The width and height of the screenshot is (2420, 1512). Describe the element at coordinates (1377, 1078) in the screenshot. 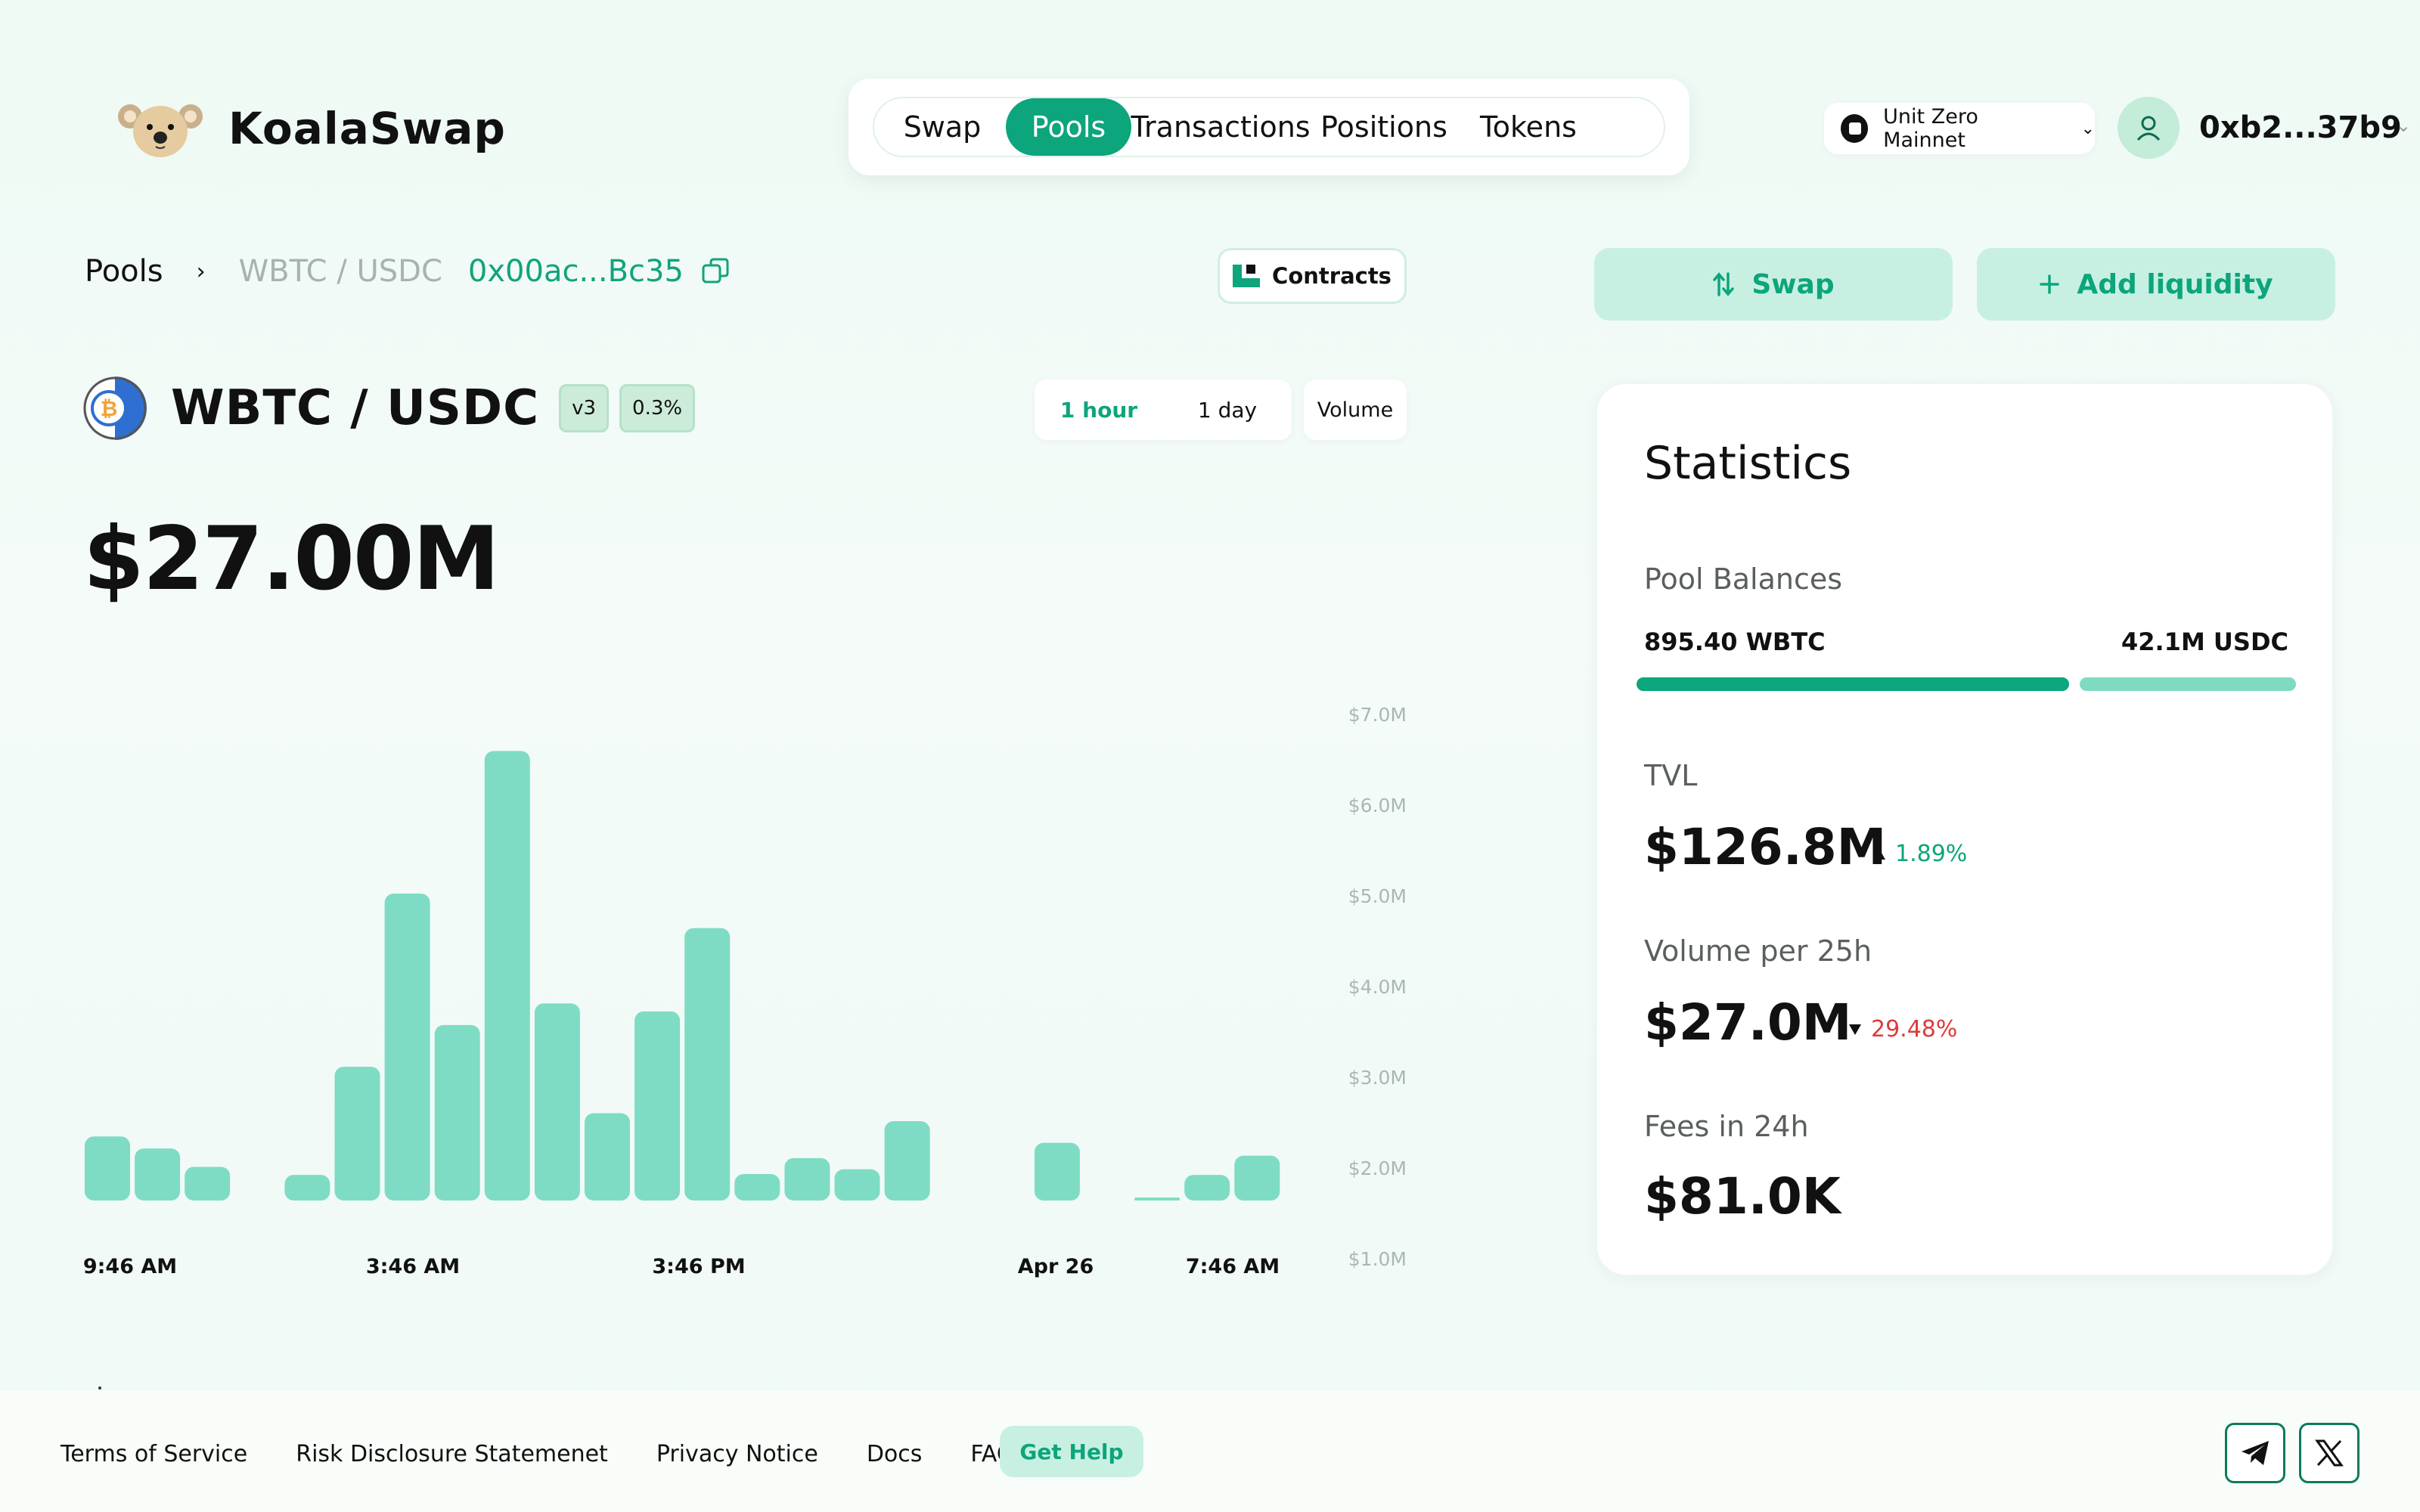

I see `y-tick-label: $3.0M` at that location.